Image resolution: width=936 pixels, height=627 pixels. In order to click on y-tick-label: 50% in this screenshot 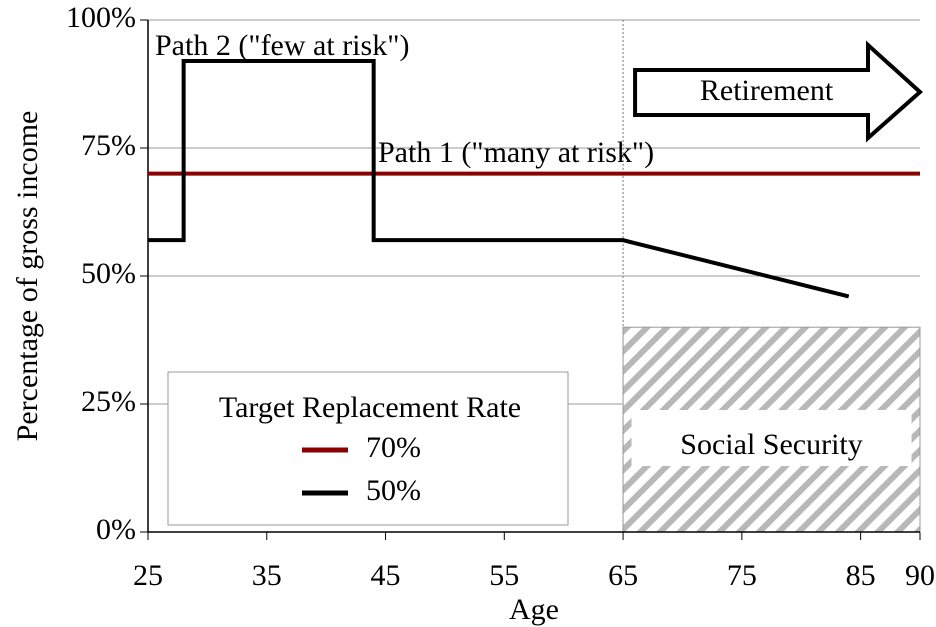, I will do `click(108, 273)`.